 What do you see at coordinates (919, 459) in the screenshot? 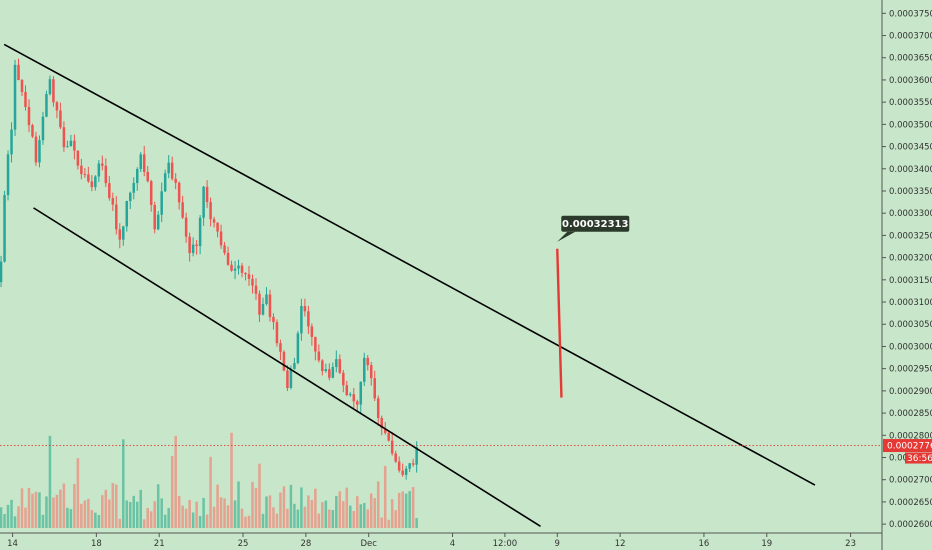
I see `countdown-label: 36:56` at bounding box center [919, 459].